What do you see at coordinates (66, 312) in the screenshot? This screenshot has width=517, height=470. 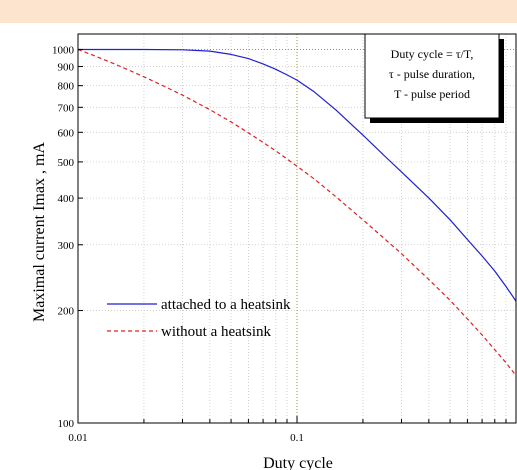 I see `y-tick-label: 200` at bounding box center [66, 312].